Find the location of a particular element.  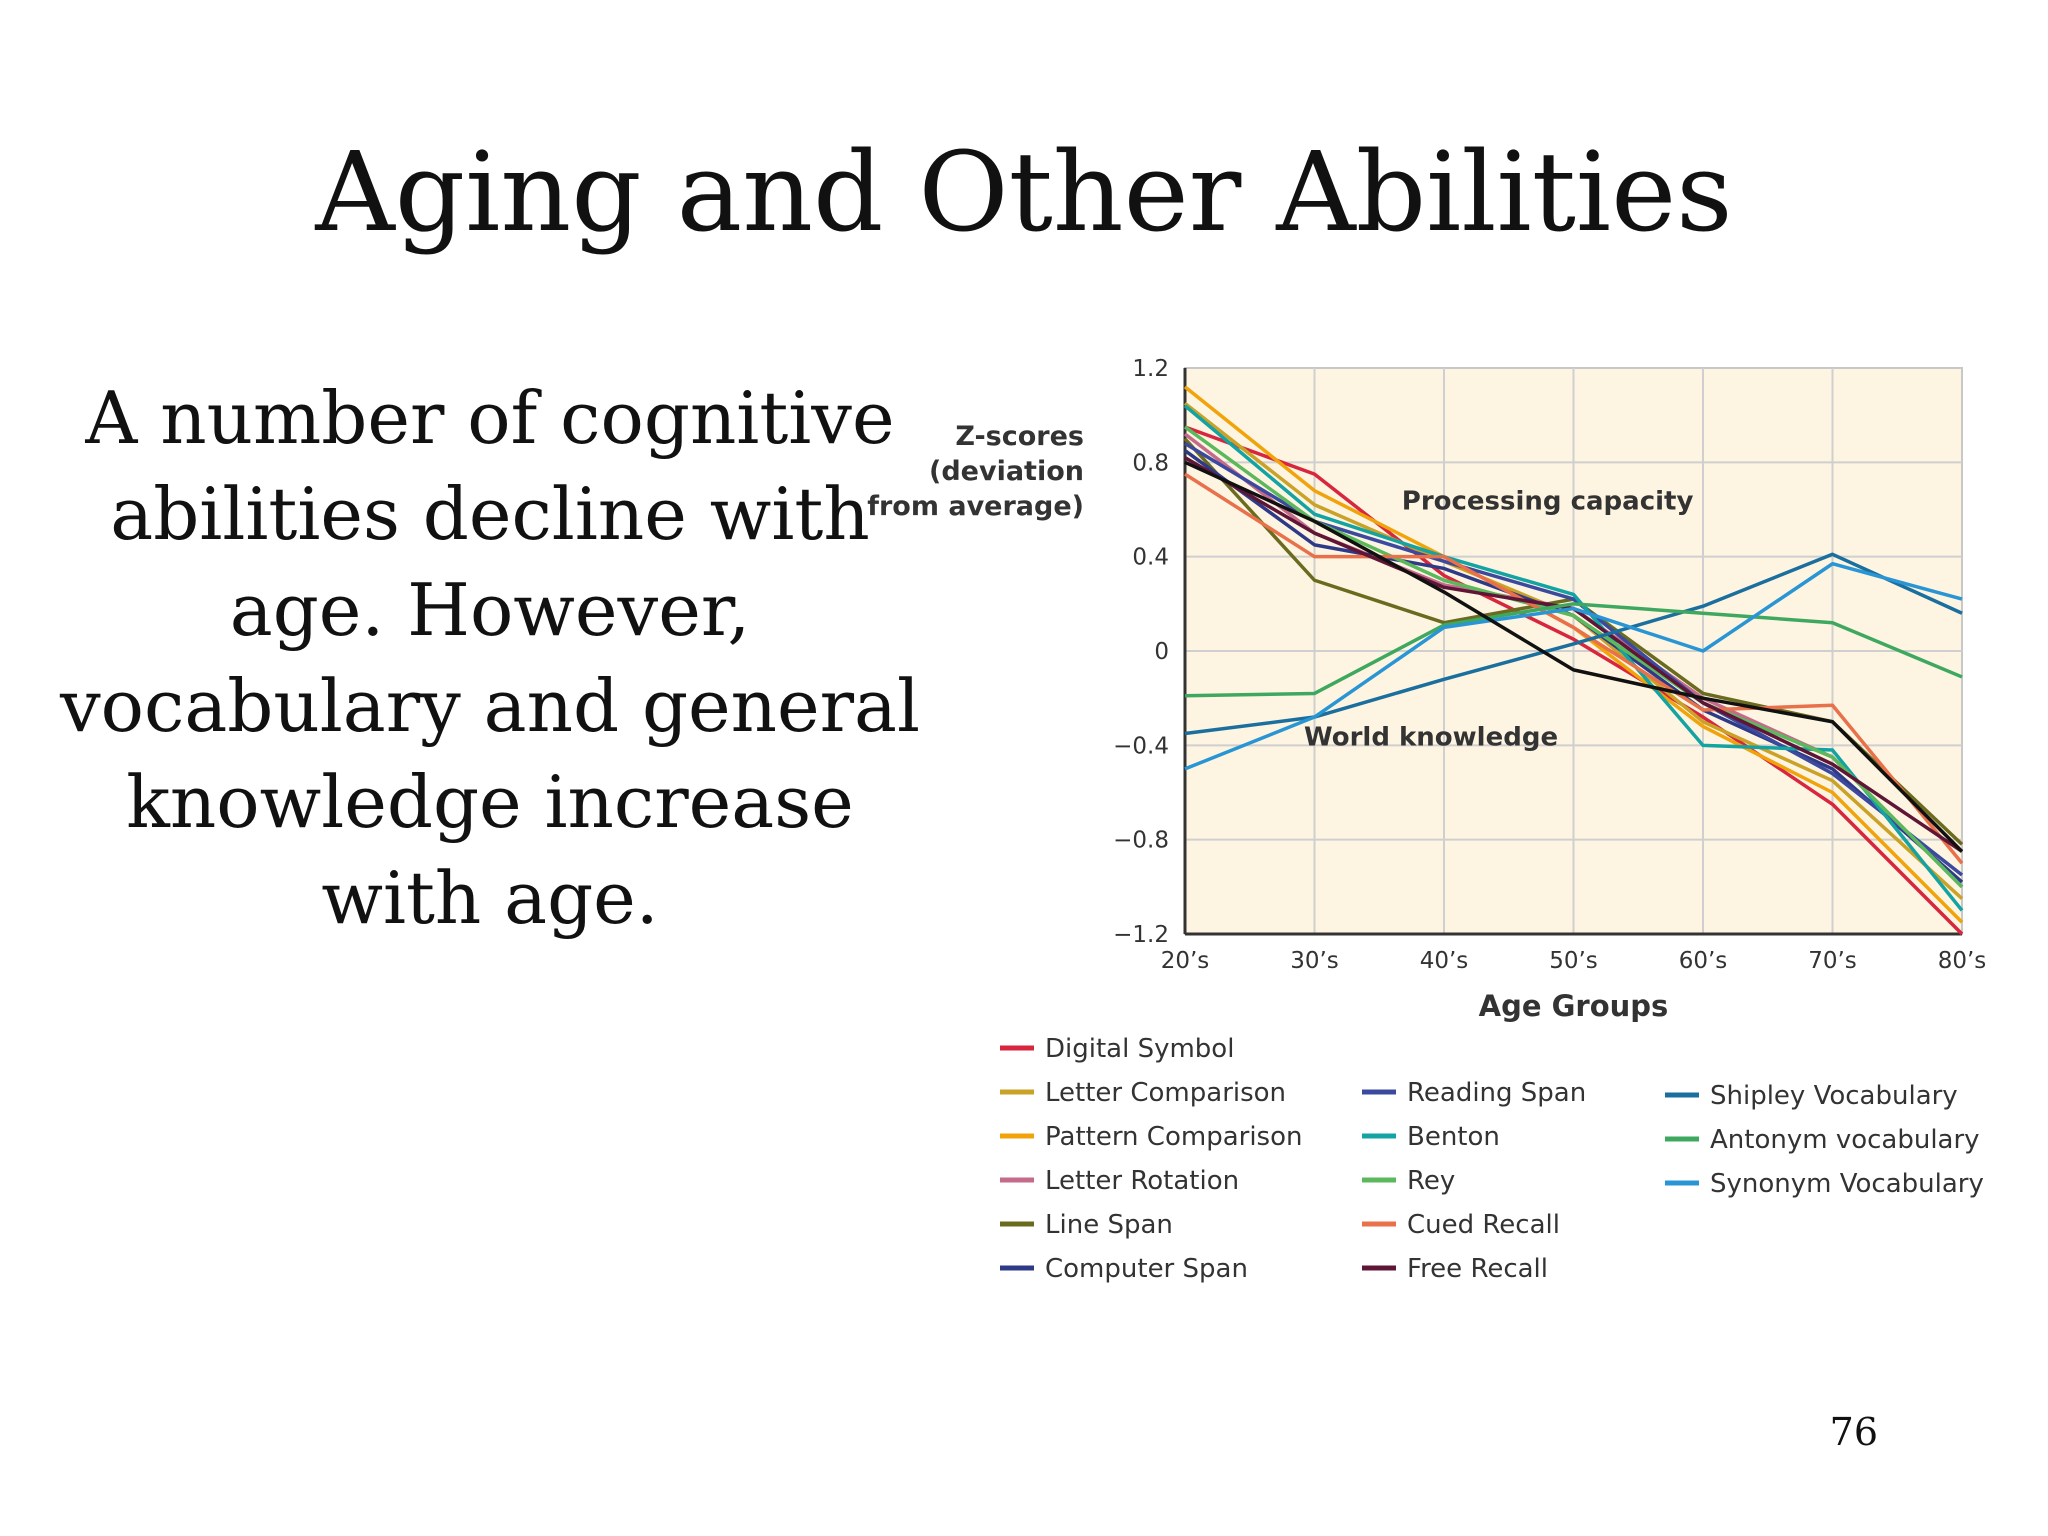

legend-label: Cued Recall is located at coordinates (1483, 1225).